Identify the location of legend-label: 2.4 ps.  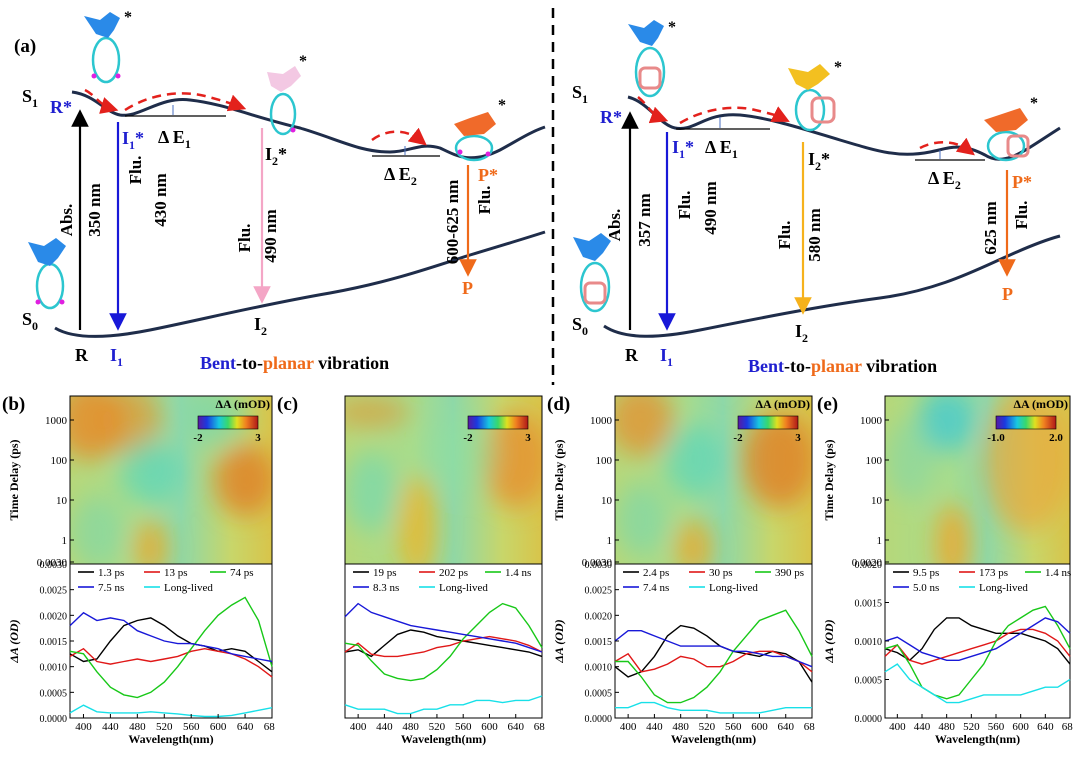
(656, 573).